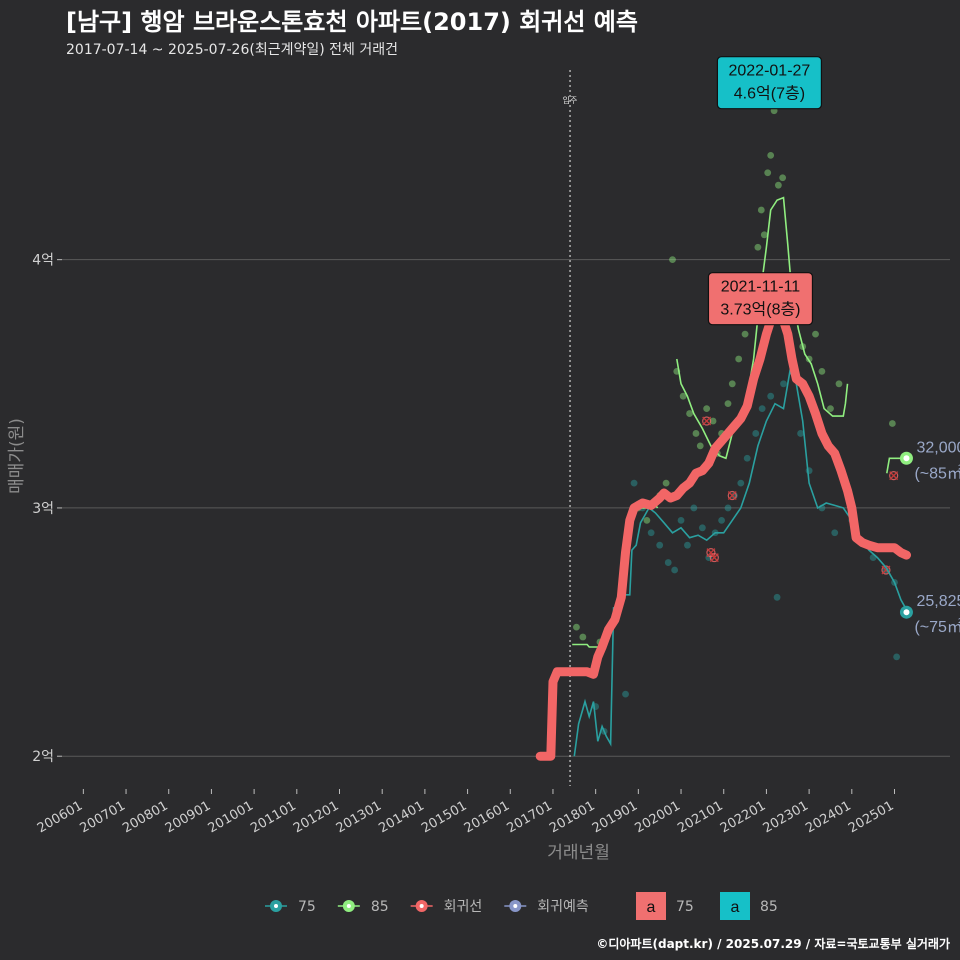 This screenshot has width=960, height=960. I want to click on x-tick-label: 201901, so click(615, 817).